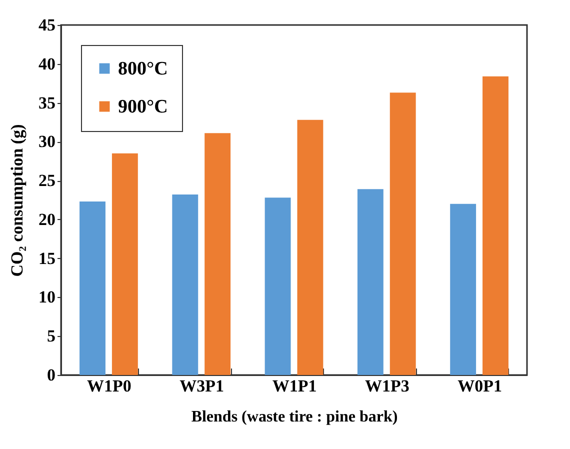  What do you see at coordinates (47, 219) in the screenshot?
I see `y-tick-label: 20` at bounding box center [47, 219].